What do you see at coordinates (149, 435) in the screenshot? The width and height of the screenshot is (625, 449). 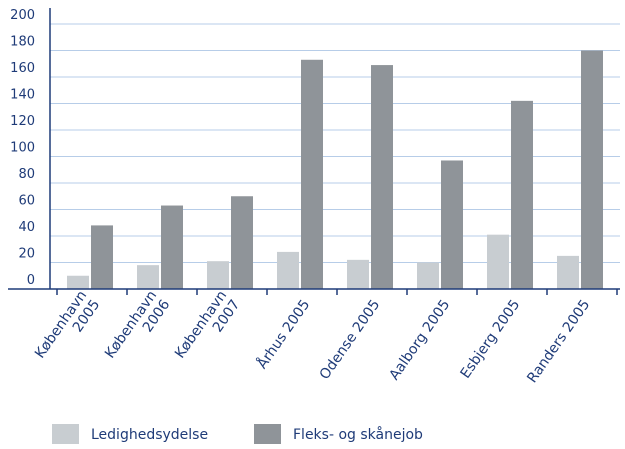 I see `legend-label-0: Ledighedsydelse` at bounding box center [149, 435].